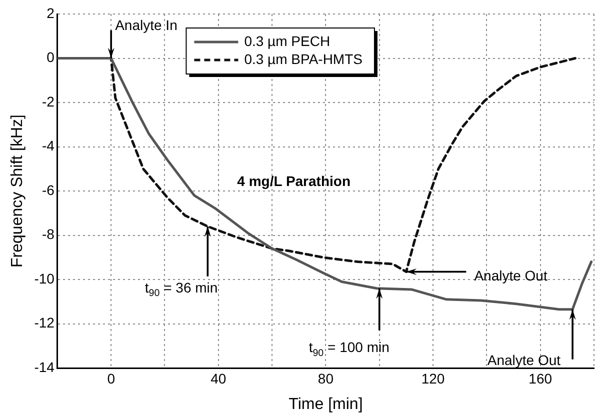 The image size is (597, 420). I want to click on x-tick-label: 80, so click(326, 378).